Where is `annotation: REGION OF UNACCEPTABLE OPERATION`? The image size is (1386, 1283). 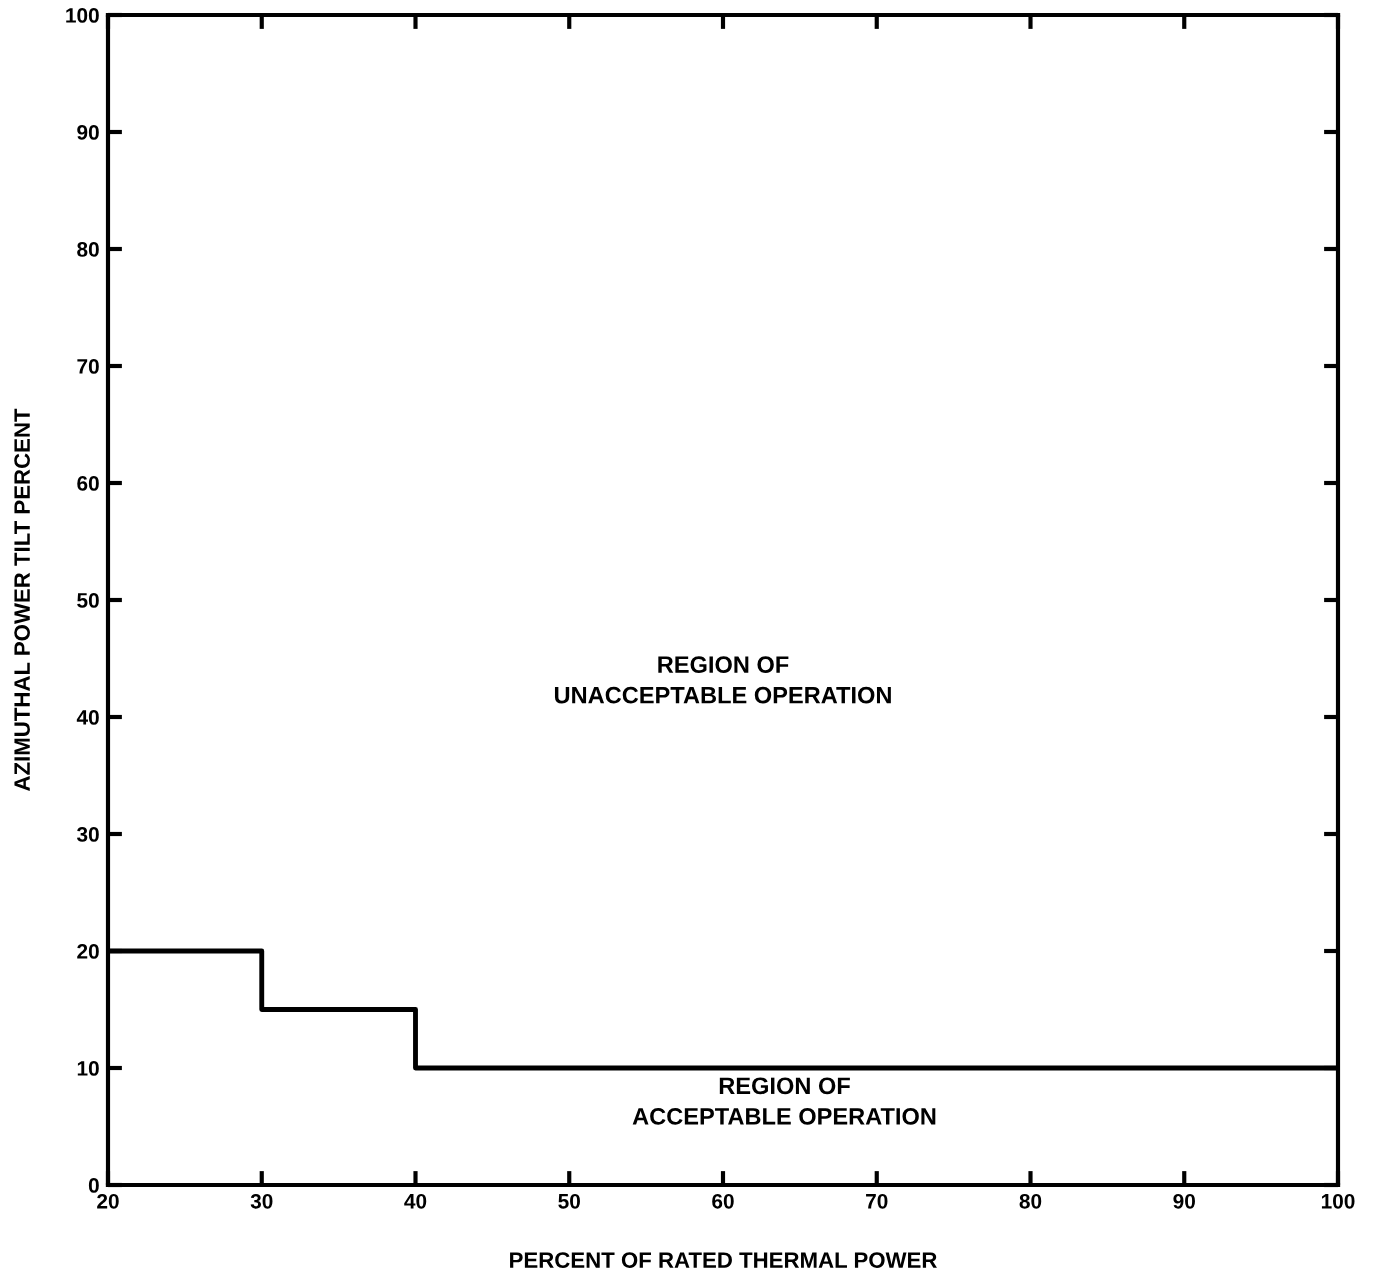
annotation: REGION OF UNACCEPTABLE OPERATION is located at coordinates (722, 680).